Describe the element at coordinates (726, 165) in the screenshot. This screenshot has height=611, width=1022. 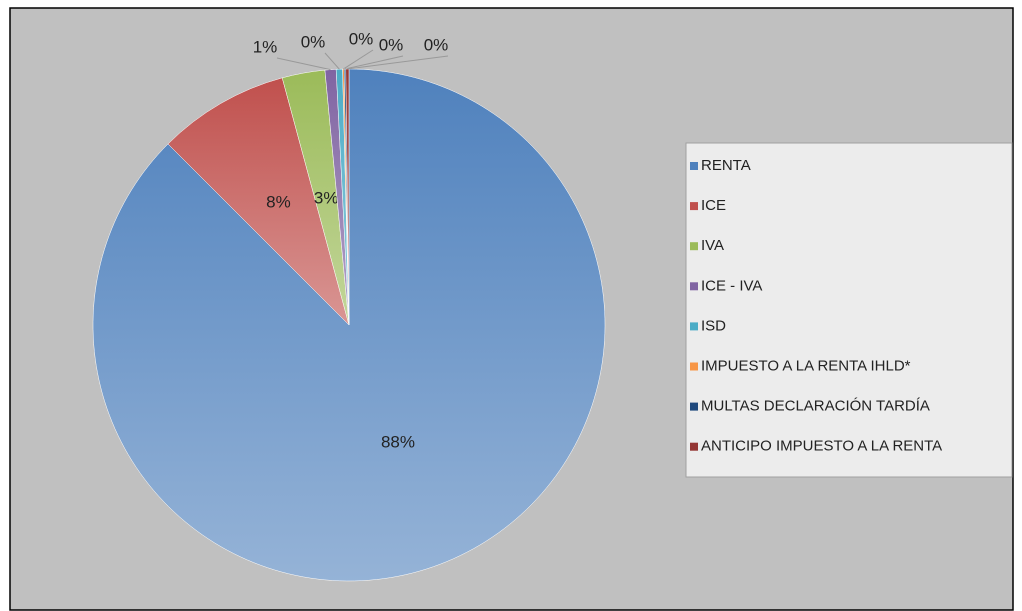
I see `legend-label: RENTA` at that location.